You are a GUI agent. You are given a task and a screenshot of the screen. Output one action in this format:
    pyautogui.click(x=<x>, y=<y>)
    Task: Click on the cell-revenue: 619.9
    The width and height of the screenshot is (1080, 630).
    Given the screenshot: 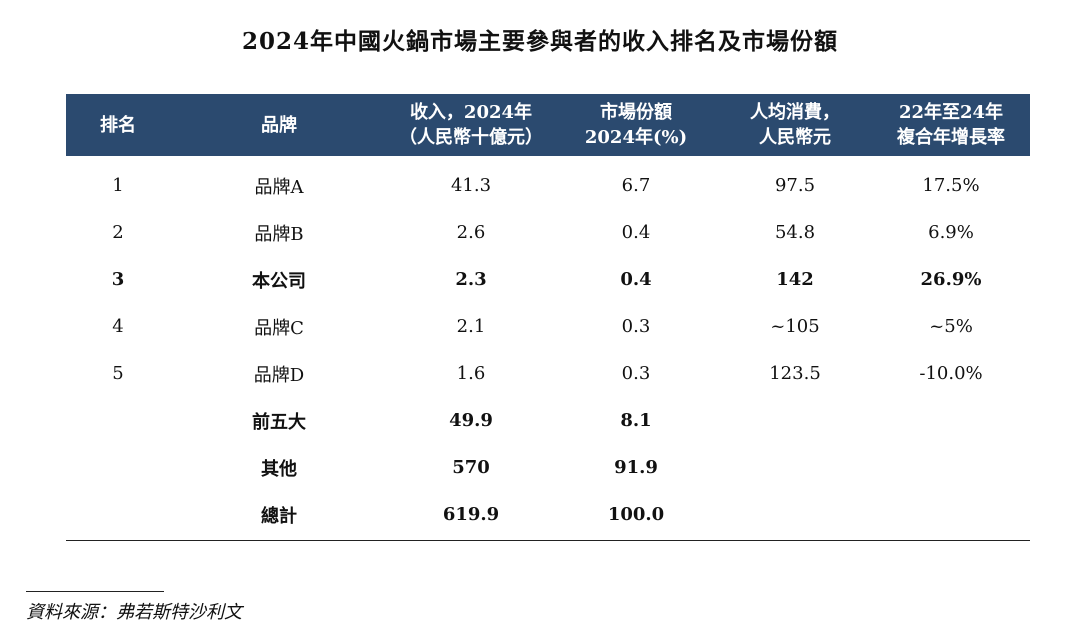 What is the action you would take?
    pyautogui.click(x=471, y=514)
    